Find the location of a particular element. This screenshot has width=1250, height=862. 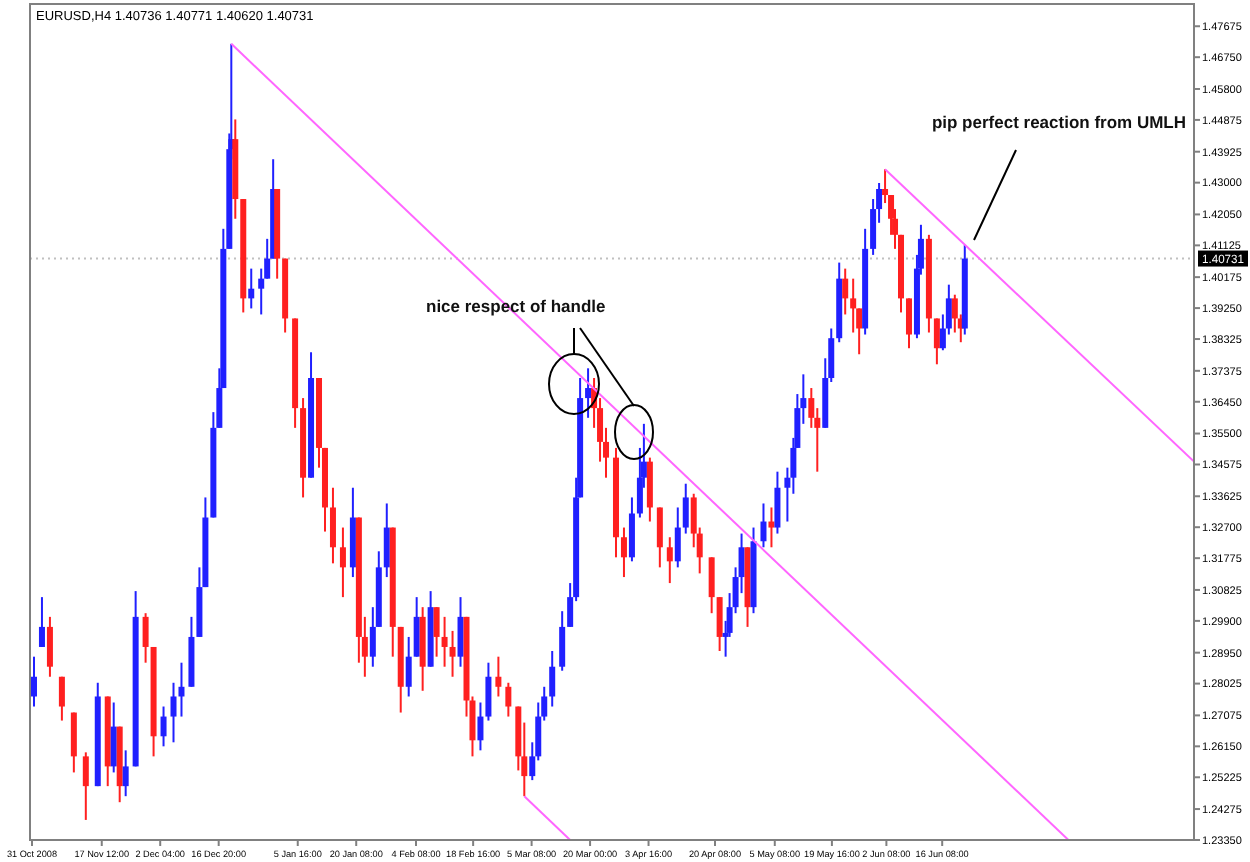

annotation: pip perfect reaction from UMLH is located at coordinates (1058, 122).